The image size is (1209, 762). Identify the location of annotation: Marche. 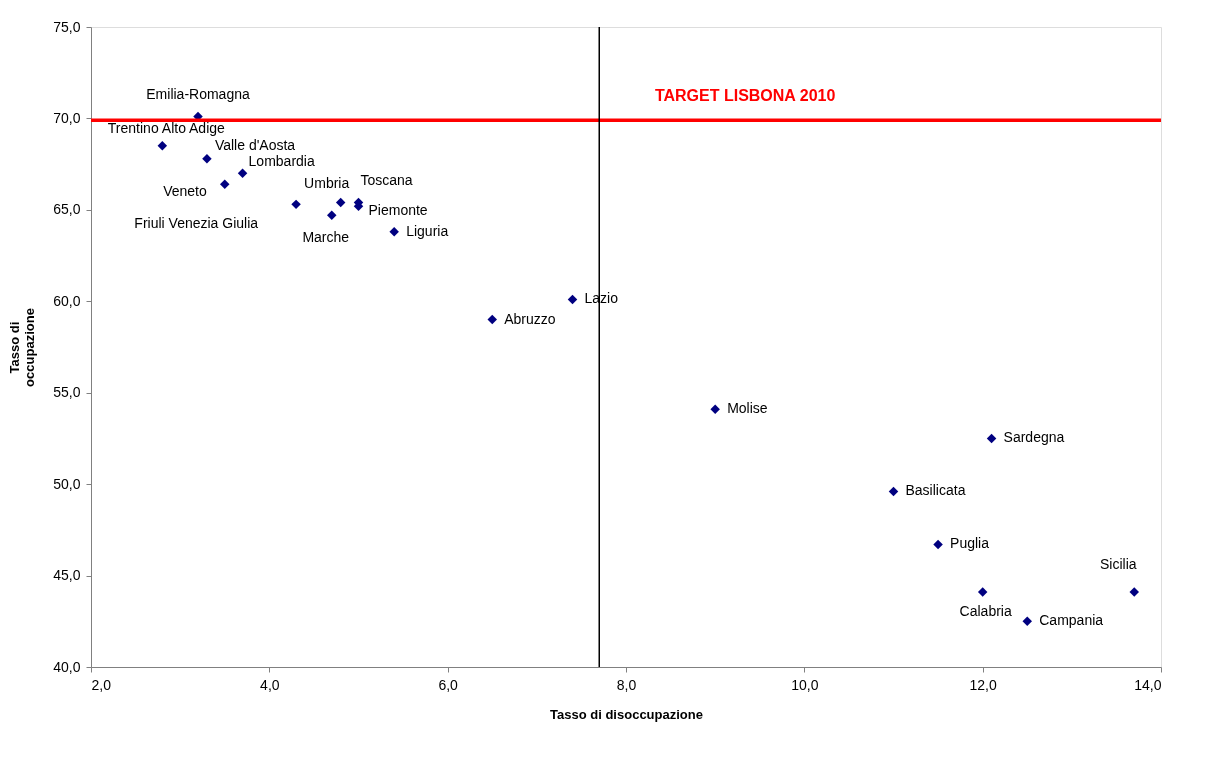
(326, 237).